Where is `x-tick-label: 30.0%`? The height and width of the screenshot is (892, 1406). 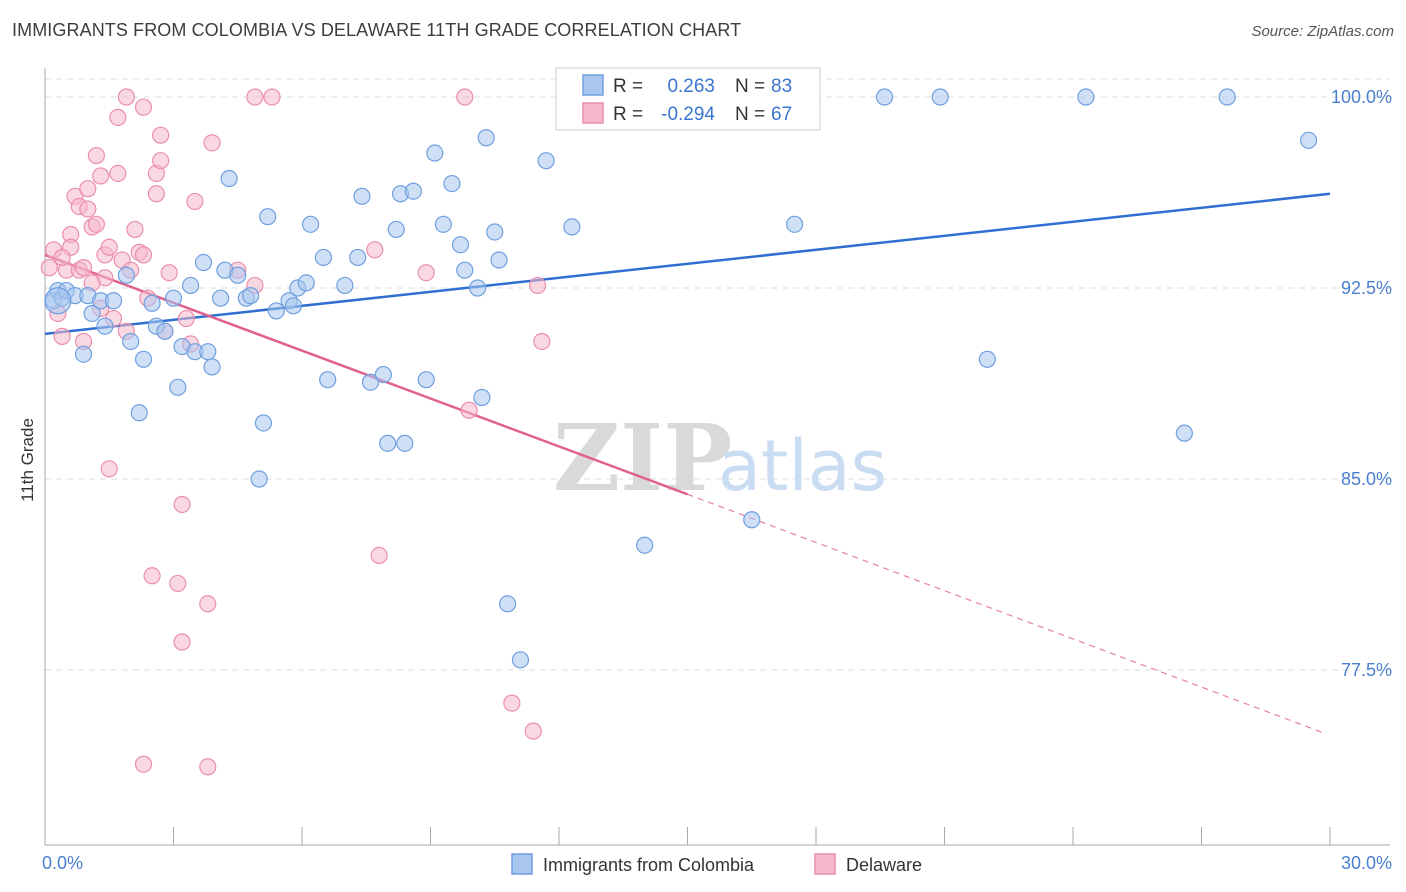 x-tick-label: 30.0% is located at coordinates (1366, 863).